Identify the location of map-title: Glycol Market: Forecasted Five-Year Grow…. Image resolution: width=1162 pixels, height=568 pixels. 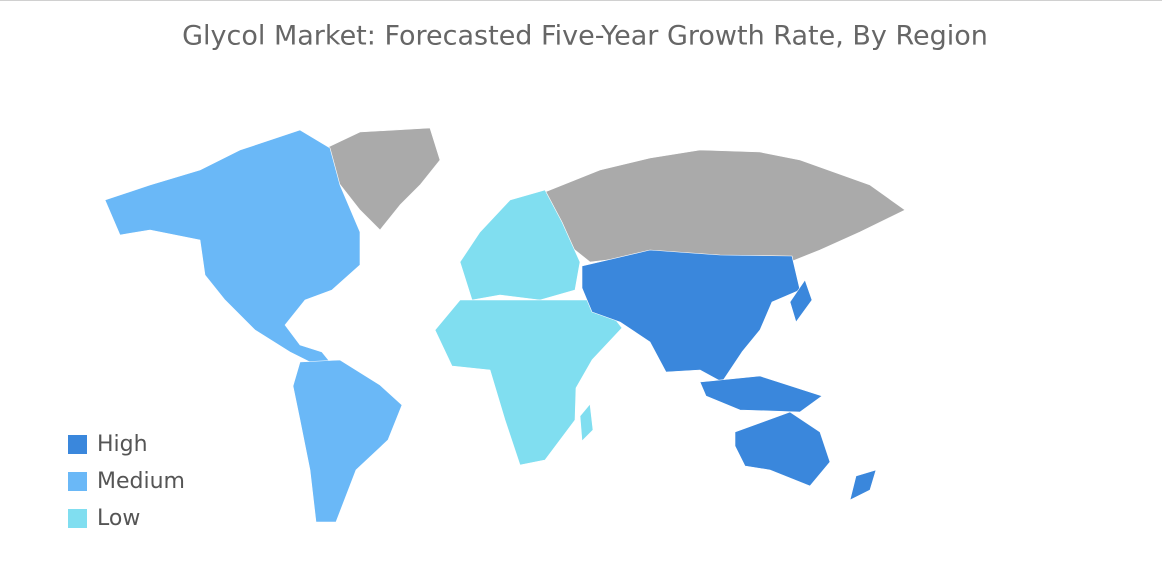
(585, 36).